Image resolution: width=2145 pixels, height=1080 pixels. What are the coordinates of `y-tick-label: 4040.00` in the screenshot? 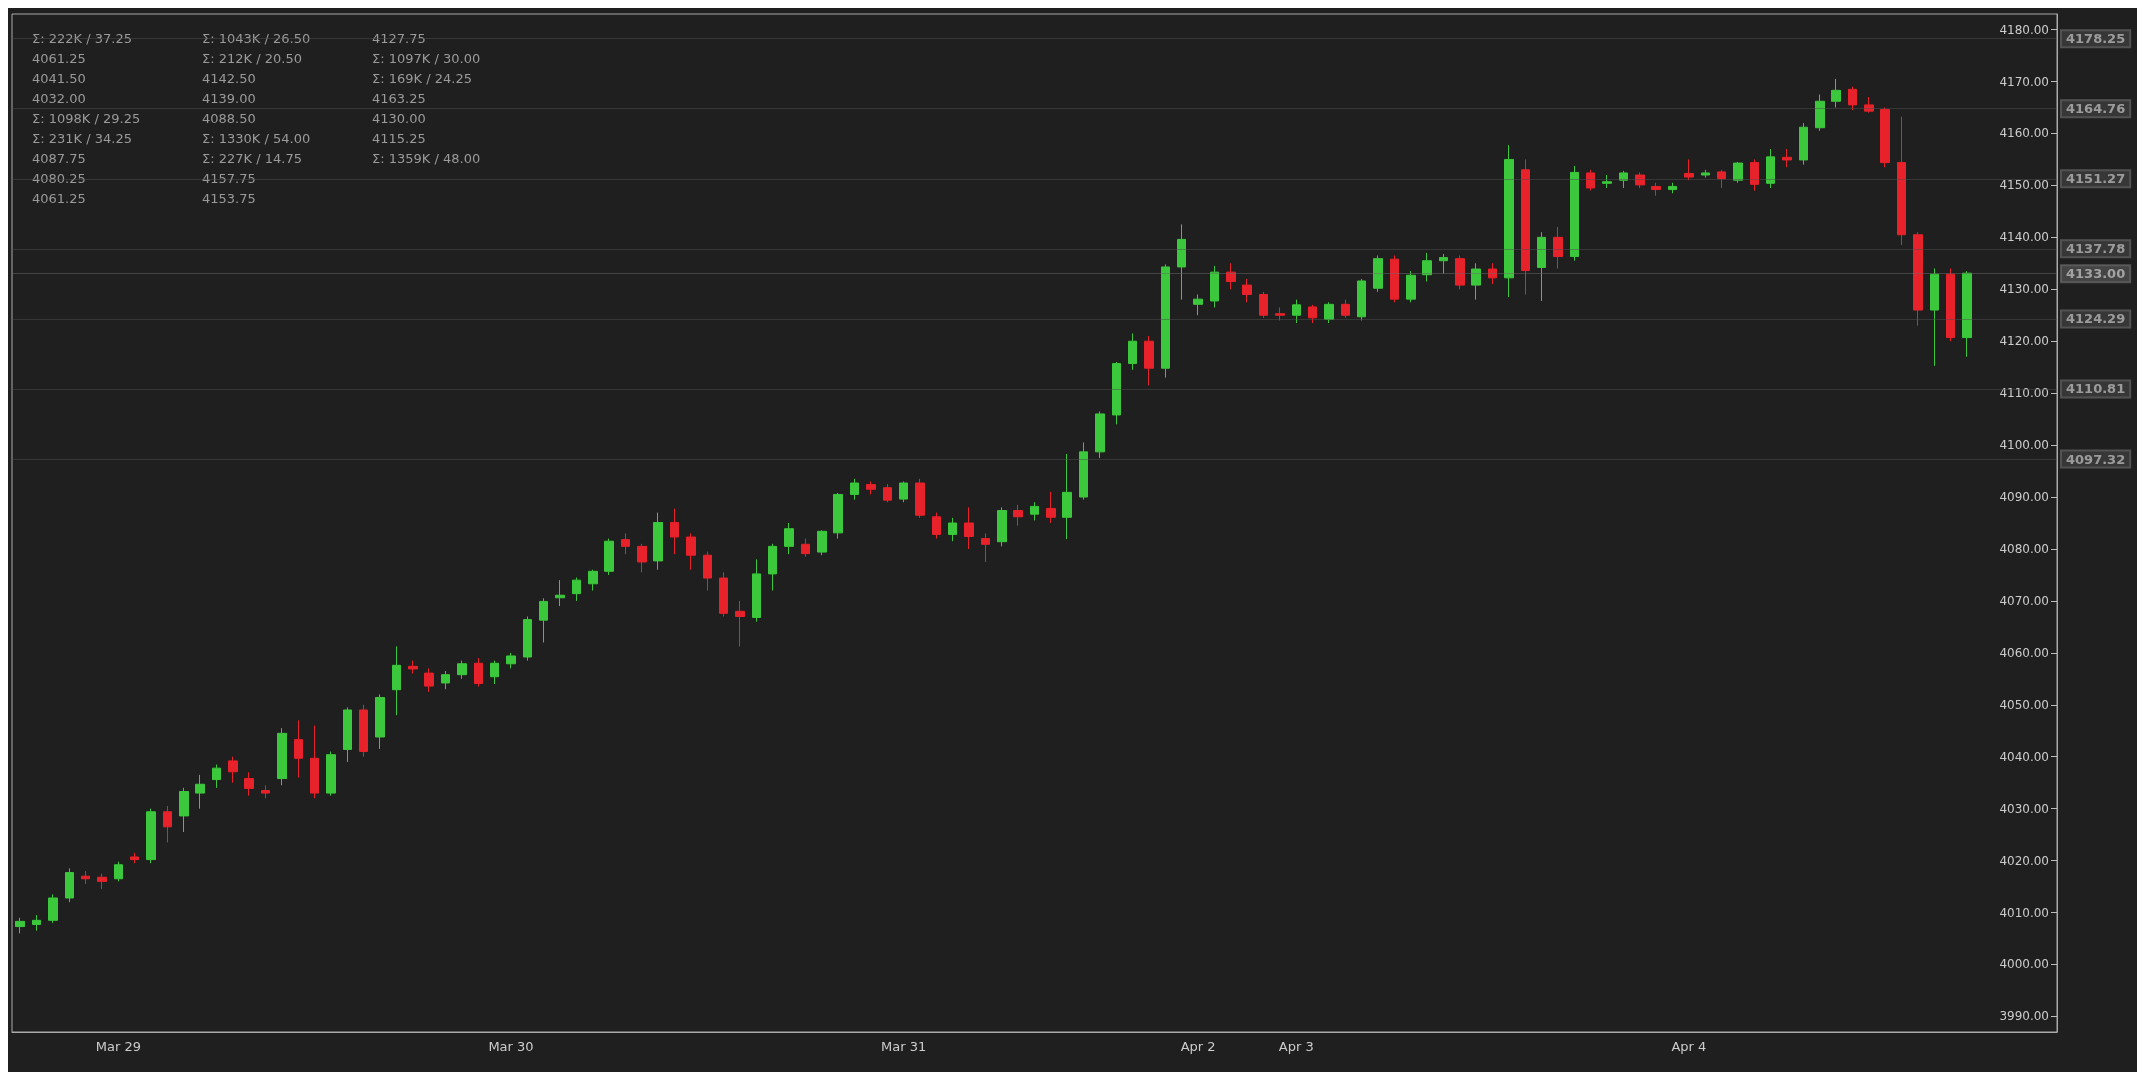 It's located at (2024, 756).